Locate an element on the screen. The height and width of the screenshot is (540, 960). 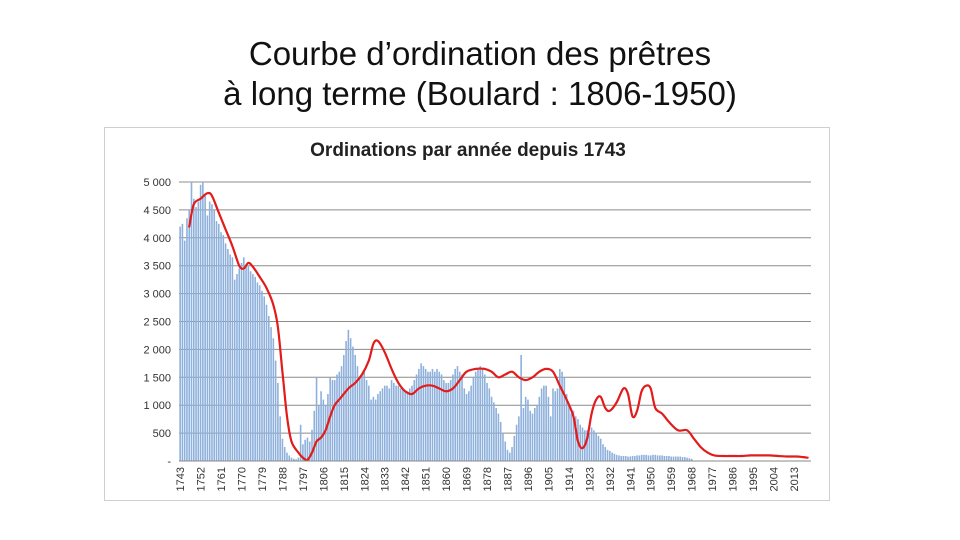
y-tick-label: 500 is located at coordinates (162, 434).